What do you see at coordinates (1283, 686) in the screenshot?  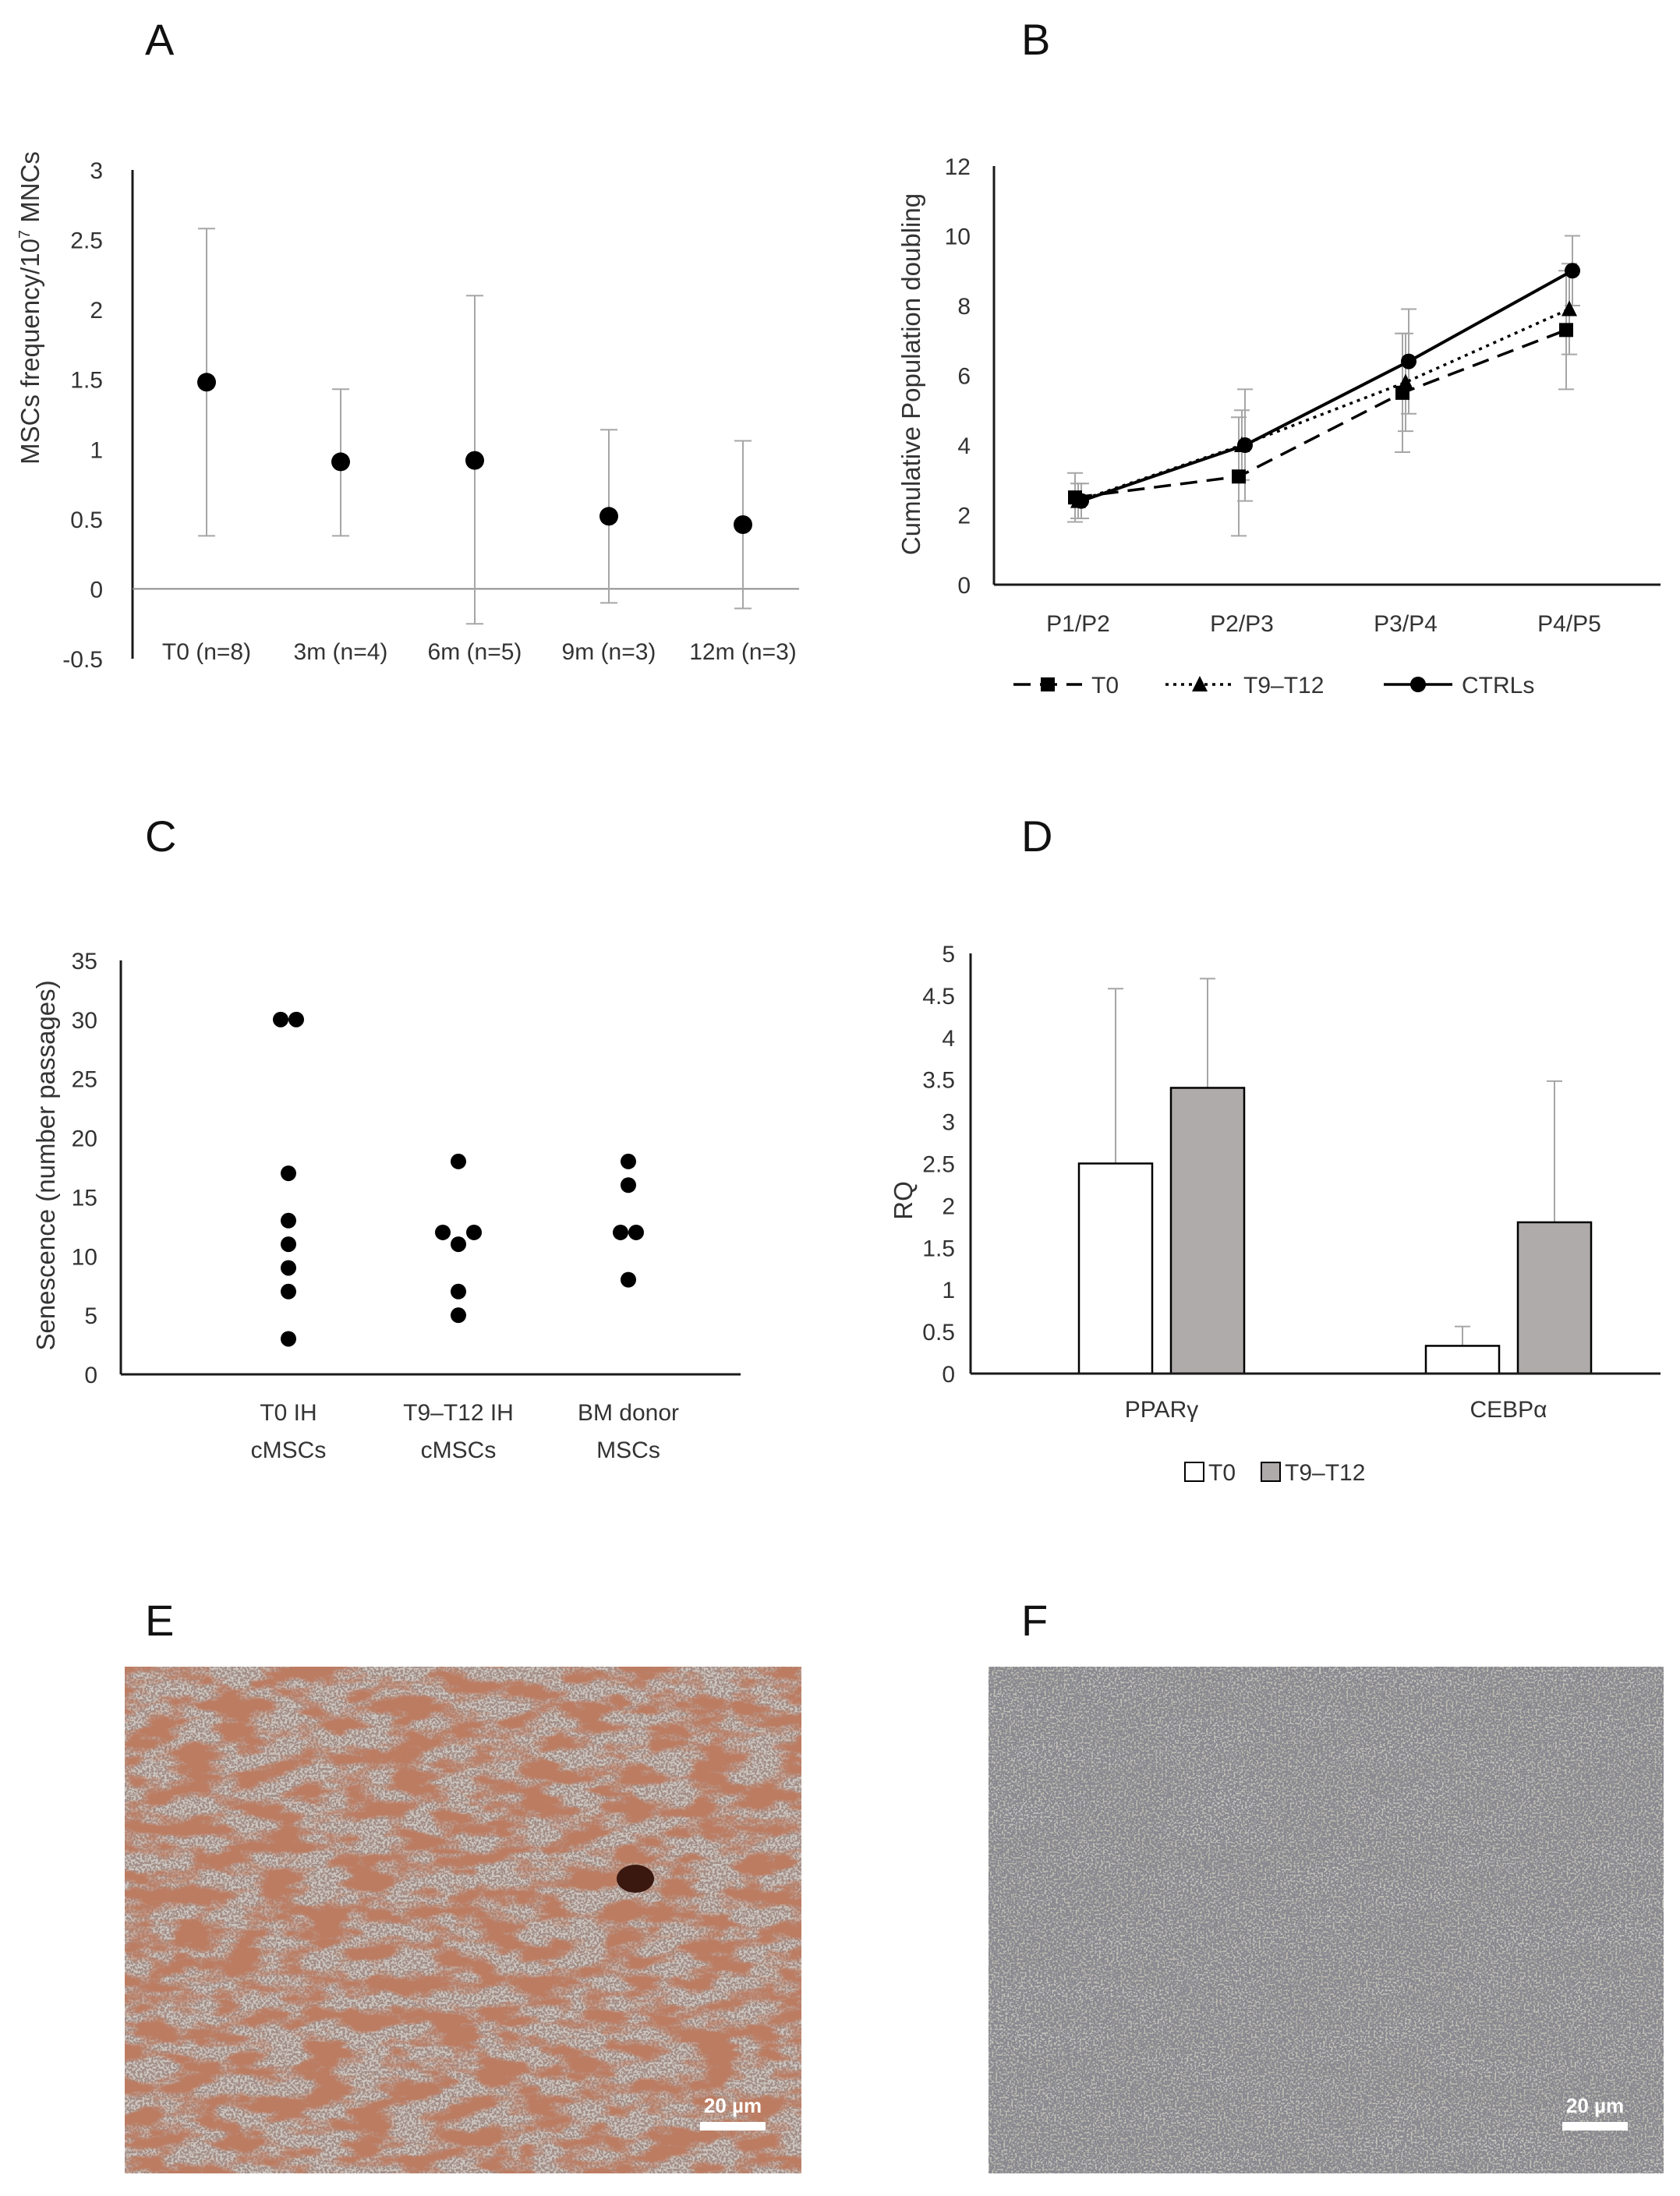 I see `panel-b-legend-label: T9–T12` at bounding box center [1283, 686].